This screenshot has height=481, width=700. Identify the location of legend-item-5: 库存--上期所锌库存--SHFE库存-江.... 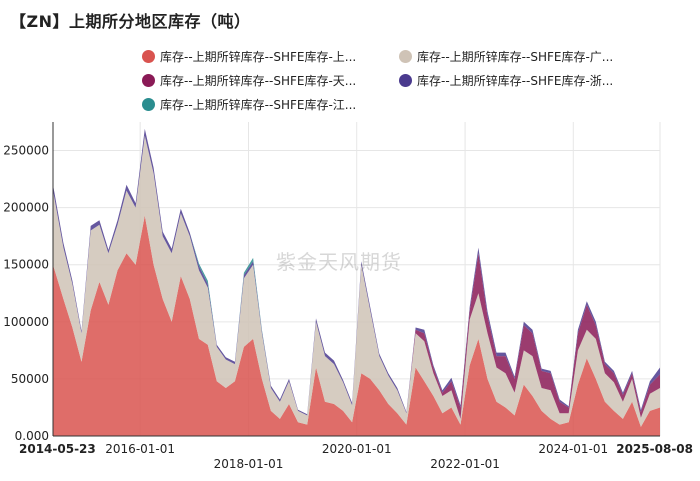
(249, 105).